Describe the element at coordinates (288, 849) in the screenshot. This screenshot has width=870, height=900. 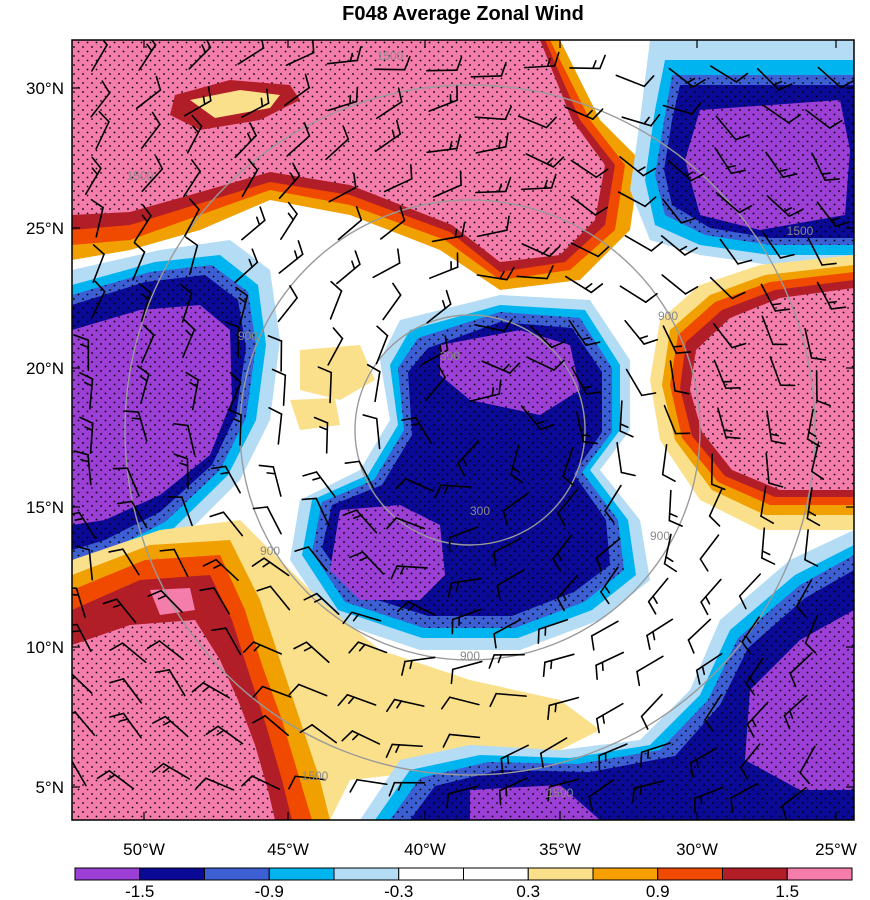
I see `lon-tick-label: 45°W` at that location.